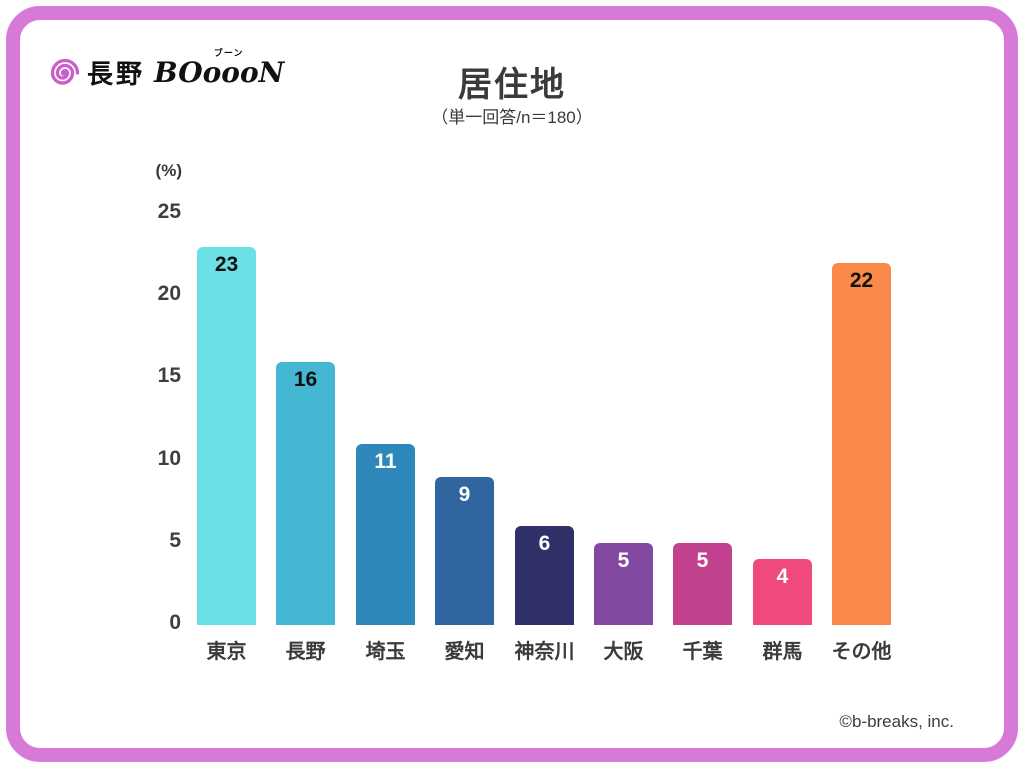 Image resolution: width=1024 pixels, height=768 pixels. What do you see at coordinates (169, 211) in the screenshot?
I see `y-axis-tick-label: 25` at bounding box center [169, 211].